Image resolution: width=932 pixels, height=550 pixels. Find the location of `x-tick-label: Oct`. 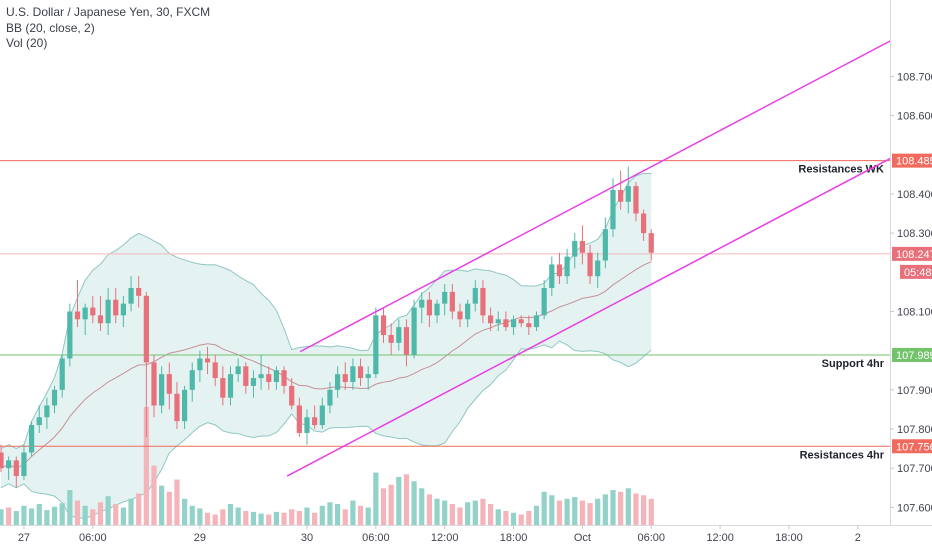

x-tick-label: Oct is located at coordinates (582, 538).